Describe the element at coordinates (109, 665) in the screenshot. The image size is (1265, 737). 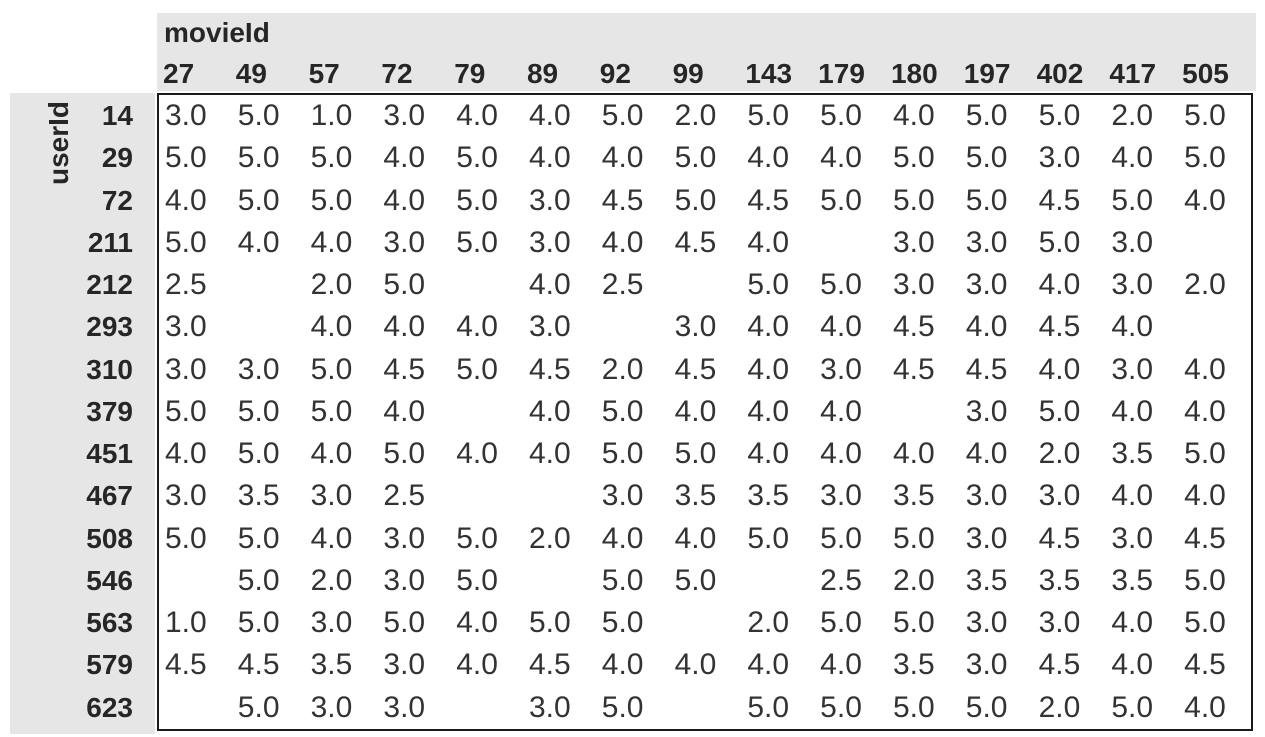
I see `row-tick: 579` at that location.